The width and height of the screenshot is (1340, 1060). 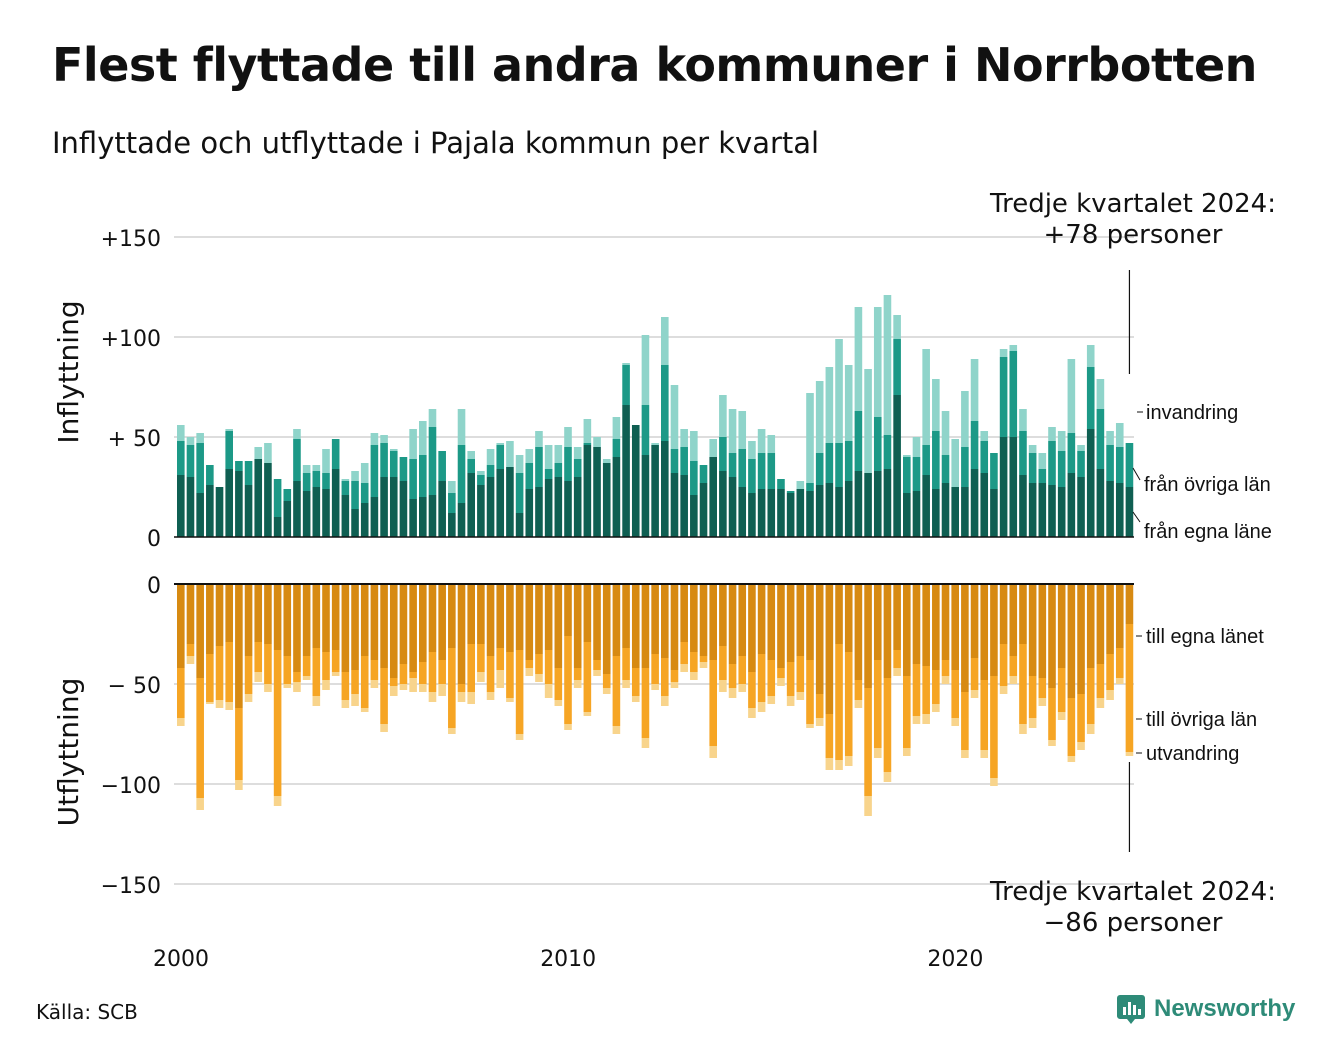 What do you see at coordinates (1136, 517) in the screenshot?
I see `leader-fran-egna` at bounding box center [1136, 517].